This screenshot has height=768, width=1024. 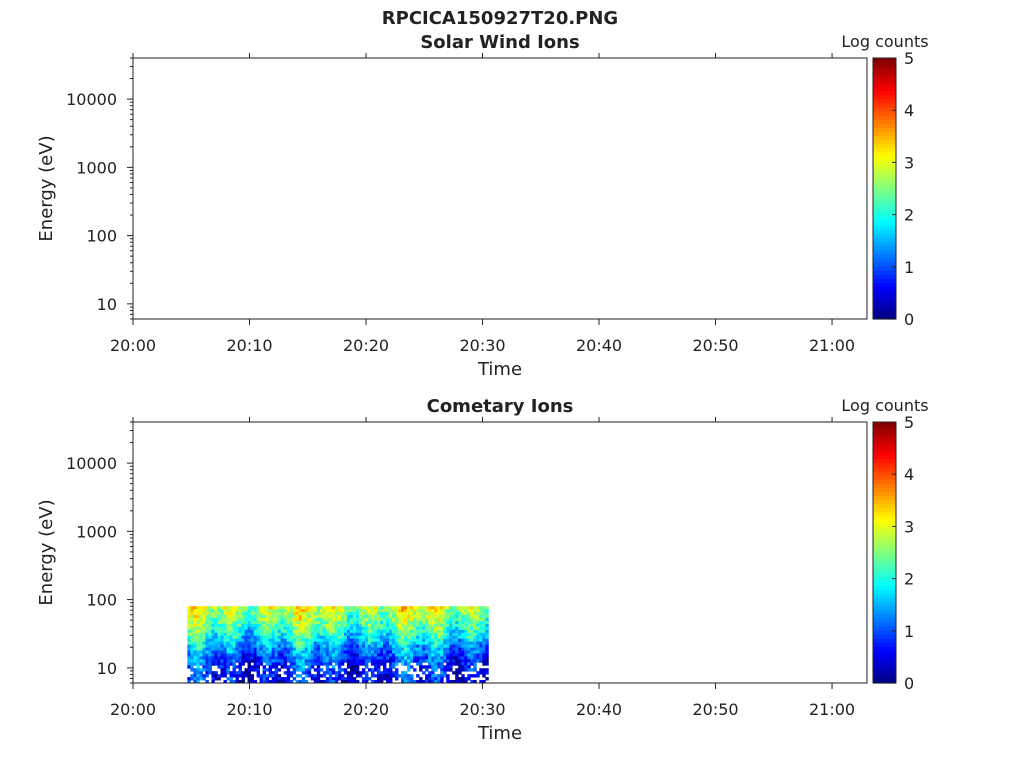 I want to click on x-tick-label: 20:10, so click(x=249, y=345).